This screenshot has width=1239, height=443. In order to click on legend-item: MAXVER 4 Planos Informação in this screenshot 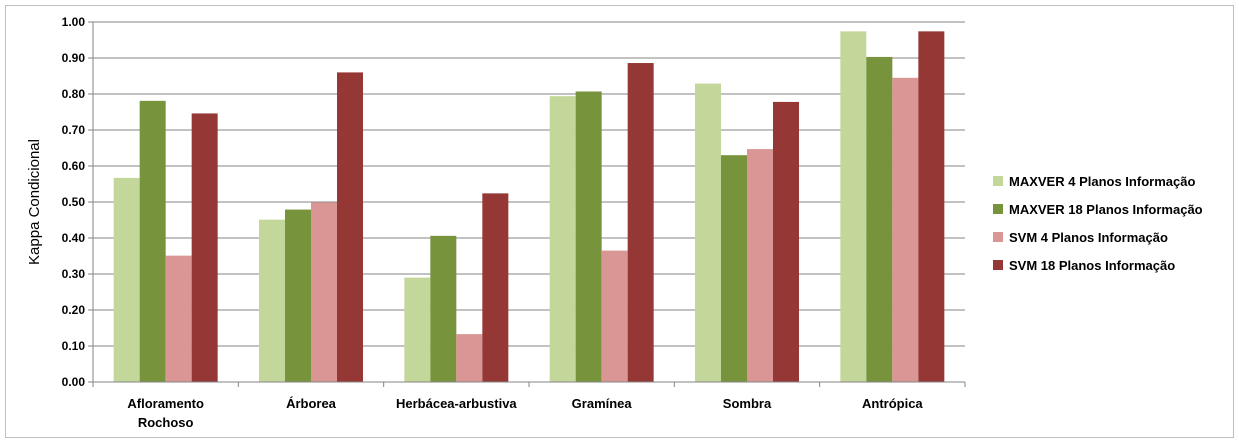, I will do `click(1094, 181)`.